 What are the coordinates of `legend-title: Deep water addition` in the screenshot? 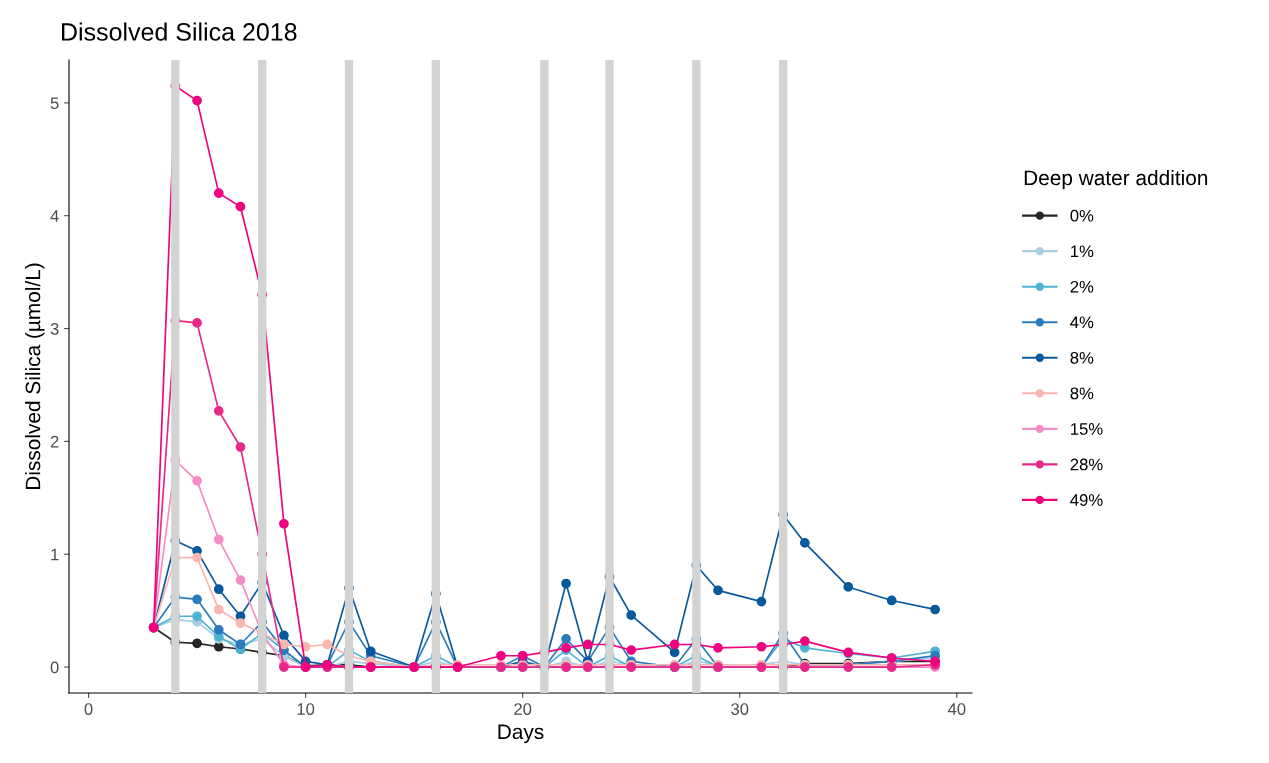 It's located at (1116, 179).